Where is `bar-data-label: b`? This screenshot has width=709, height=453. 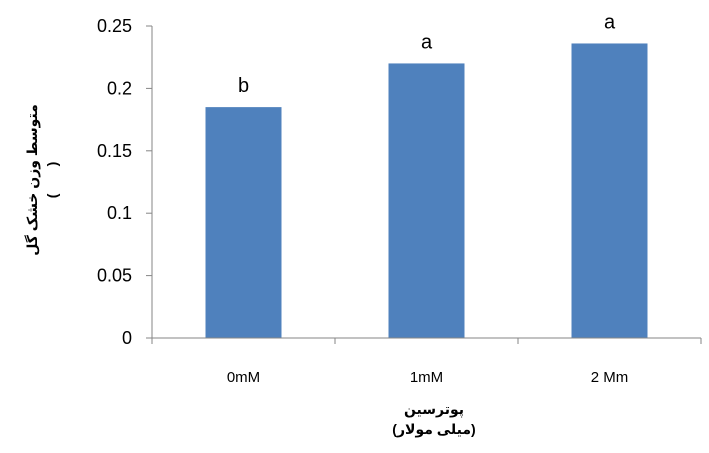
bar-data-label: b is located at coordinates (243, 86).